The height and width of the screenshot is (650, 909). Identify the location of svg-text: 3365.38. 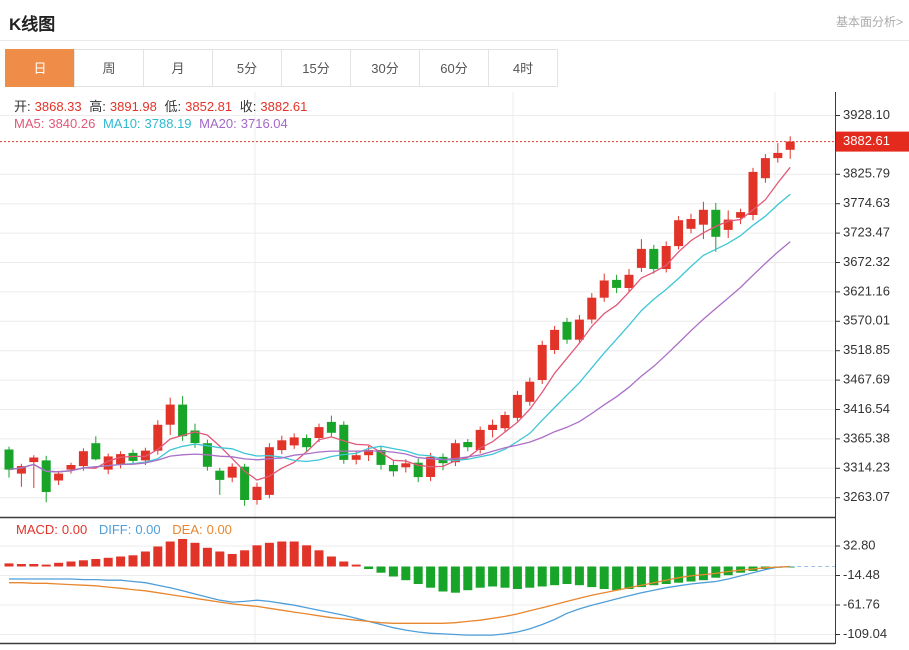
(866, 437).